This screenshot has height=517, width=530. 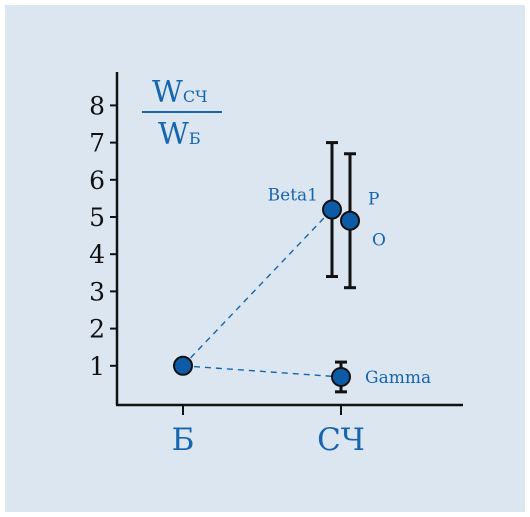 What do you see at coordinates (97, 143) in the screenshot?
I see `y-tick-label: 7` at bounding box center [97, 143].